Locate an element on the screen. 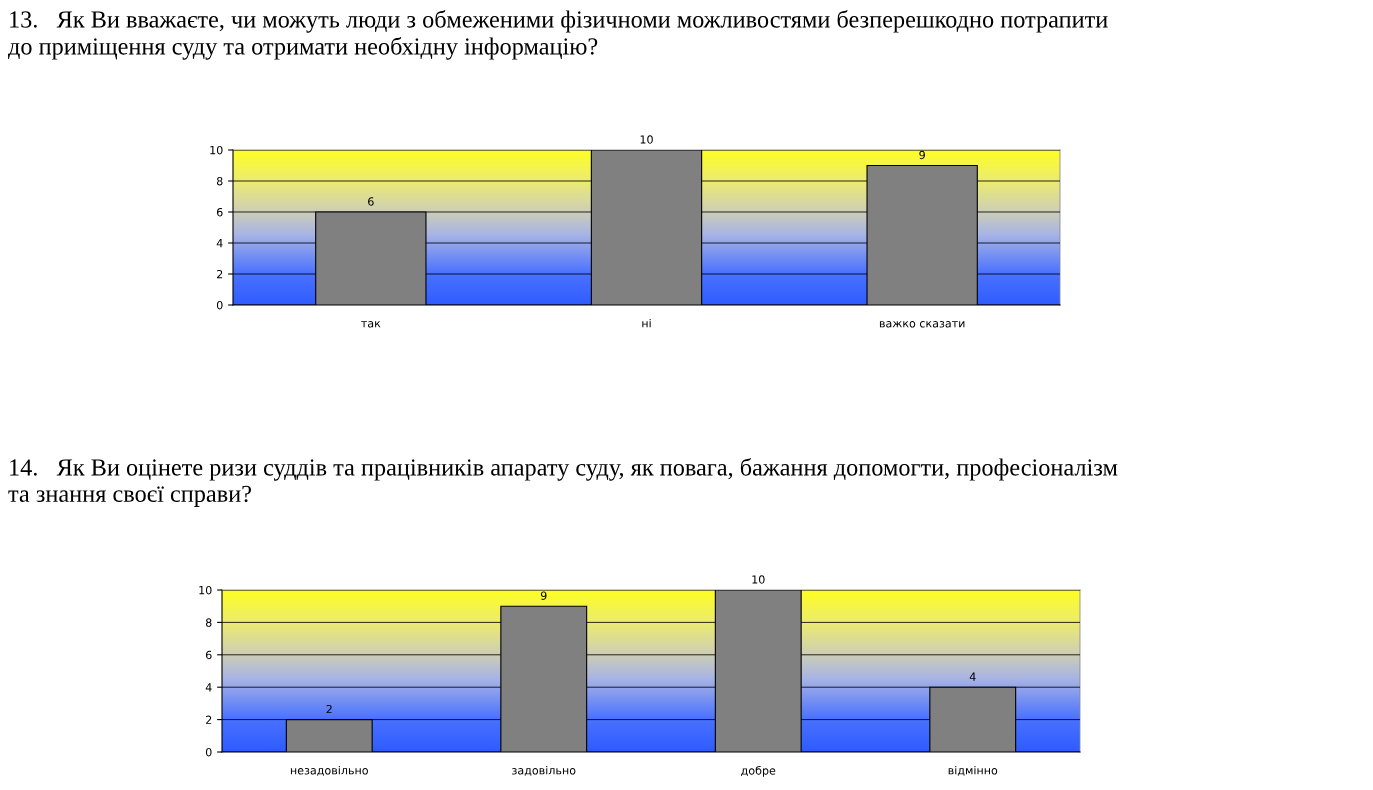 This screenshot has height=790, width=1373. chart-title: 14. Як Ви оцінете ризи суддів та працівників апарату суду, як повага, бажання допомогти, професіоналізм та знання своєї справи? is located at coordinates (563, 482).